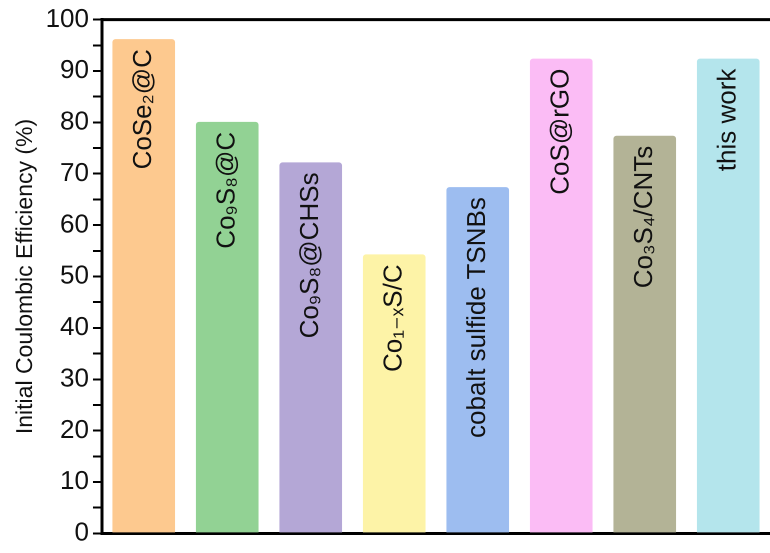 This screenshot has height=553, width=770. Describe the element at coordinates (24, 276) in the screenshot. I see `y-axis-title: Initial Coulombic Efficiency (%)` at that location.